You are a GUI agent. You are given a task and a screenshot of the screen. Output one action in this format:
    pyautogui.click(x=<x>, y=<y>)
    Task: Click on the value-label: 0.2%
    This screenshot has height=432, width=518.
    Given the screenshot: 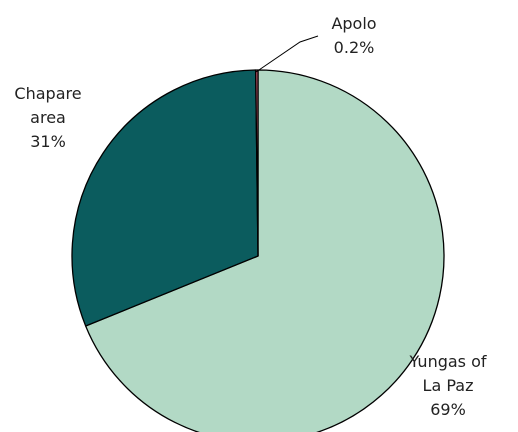 What is the action you would take?
    pyautogui.click(x=354, y=47)
    